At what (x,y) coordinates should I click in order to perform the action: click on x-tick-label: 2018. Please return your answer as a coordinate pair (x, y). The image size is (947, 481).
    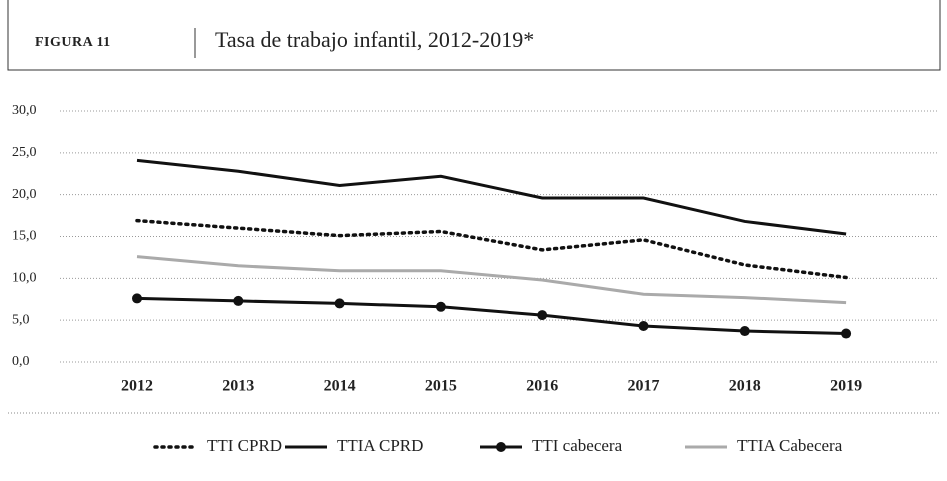
    Looking at the image, I should click on (745, 386).